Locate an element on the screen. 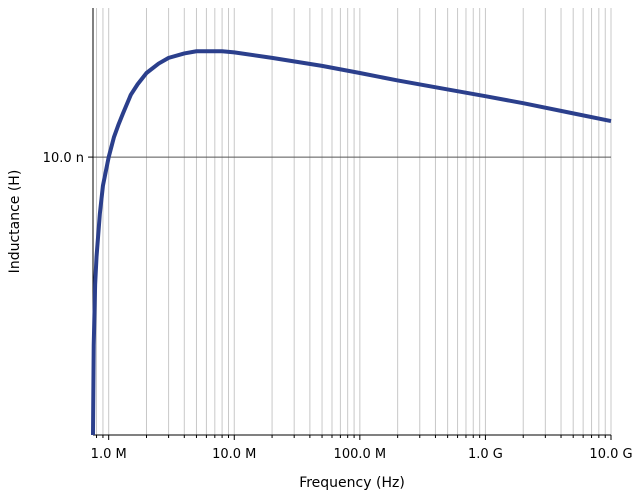  x-axis-label: Frequency (Hz) is located at coordinates (352, 483).